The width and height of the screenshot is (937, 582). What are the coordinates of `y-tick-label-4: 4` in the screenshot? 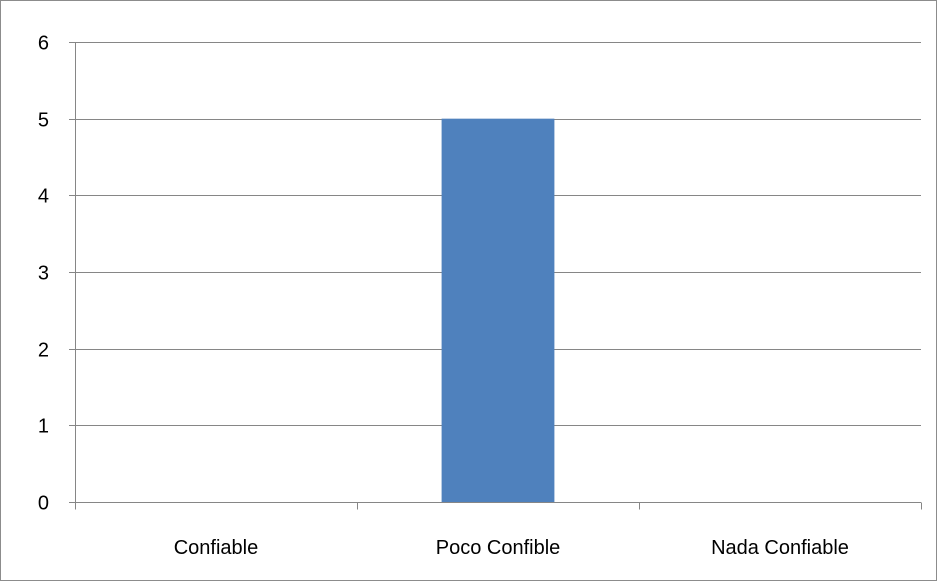 It's located at (43, 197).